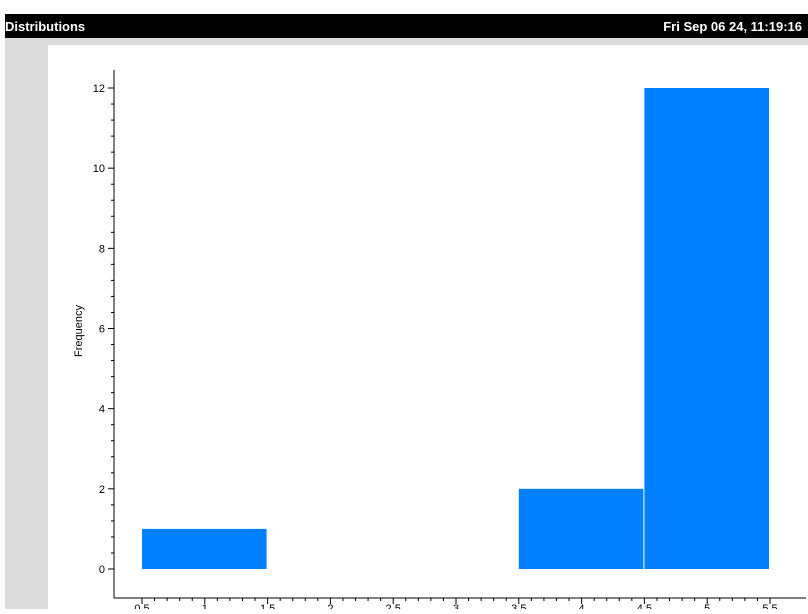  I want to click on top-margin, so click(406, 41).